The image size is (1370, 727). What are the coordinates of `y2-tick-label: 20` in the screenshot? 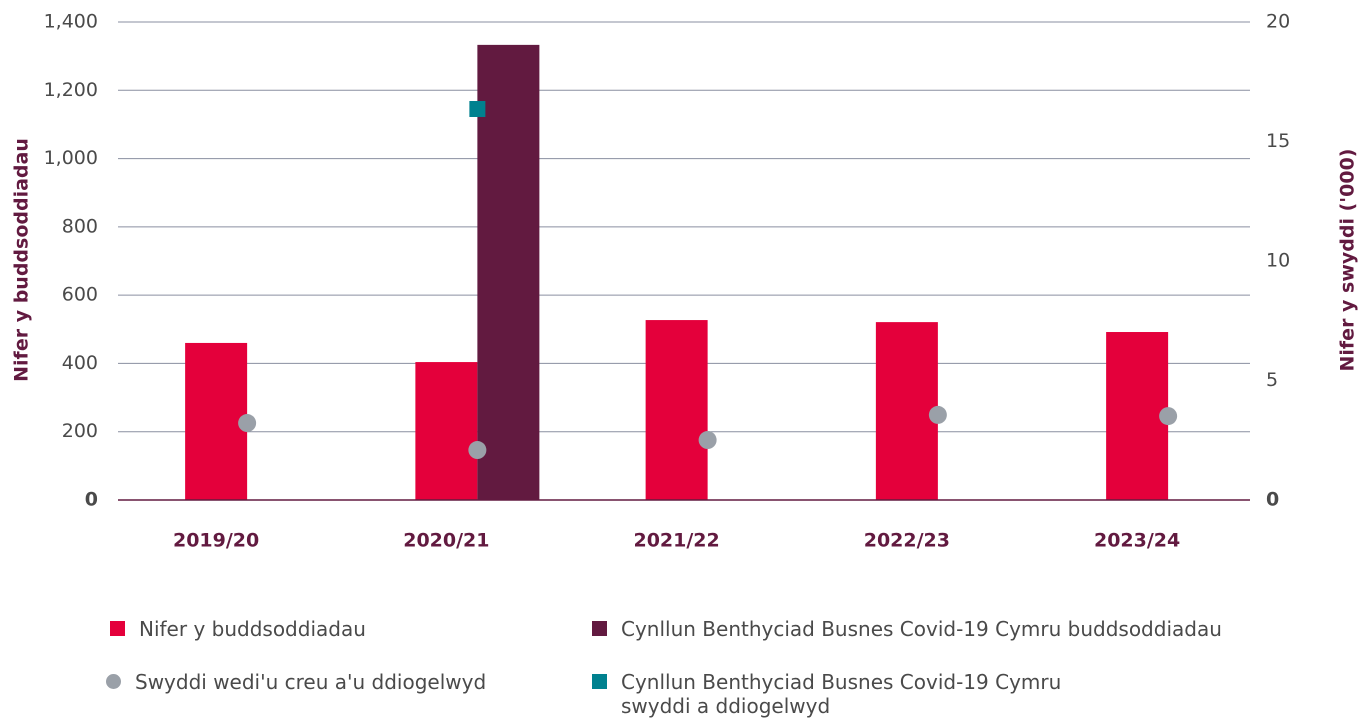 It's located at (1278, 22).